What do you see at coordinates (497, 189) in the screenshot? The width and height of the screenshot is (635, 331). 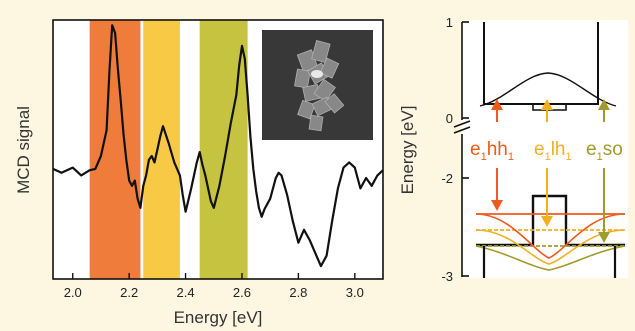 I see `hh-down-arrow` at bounding box center [497, 189].